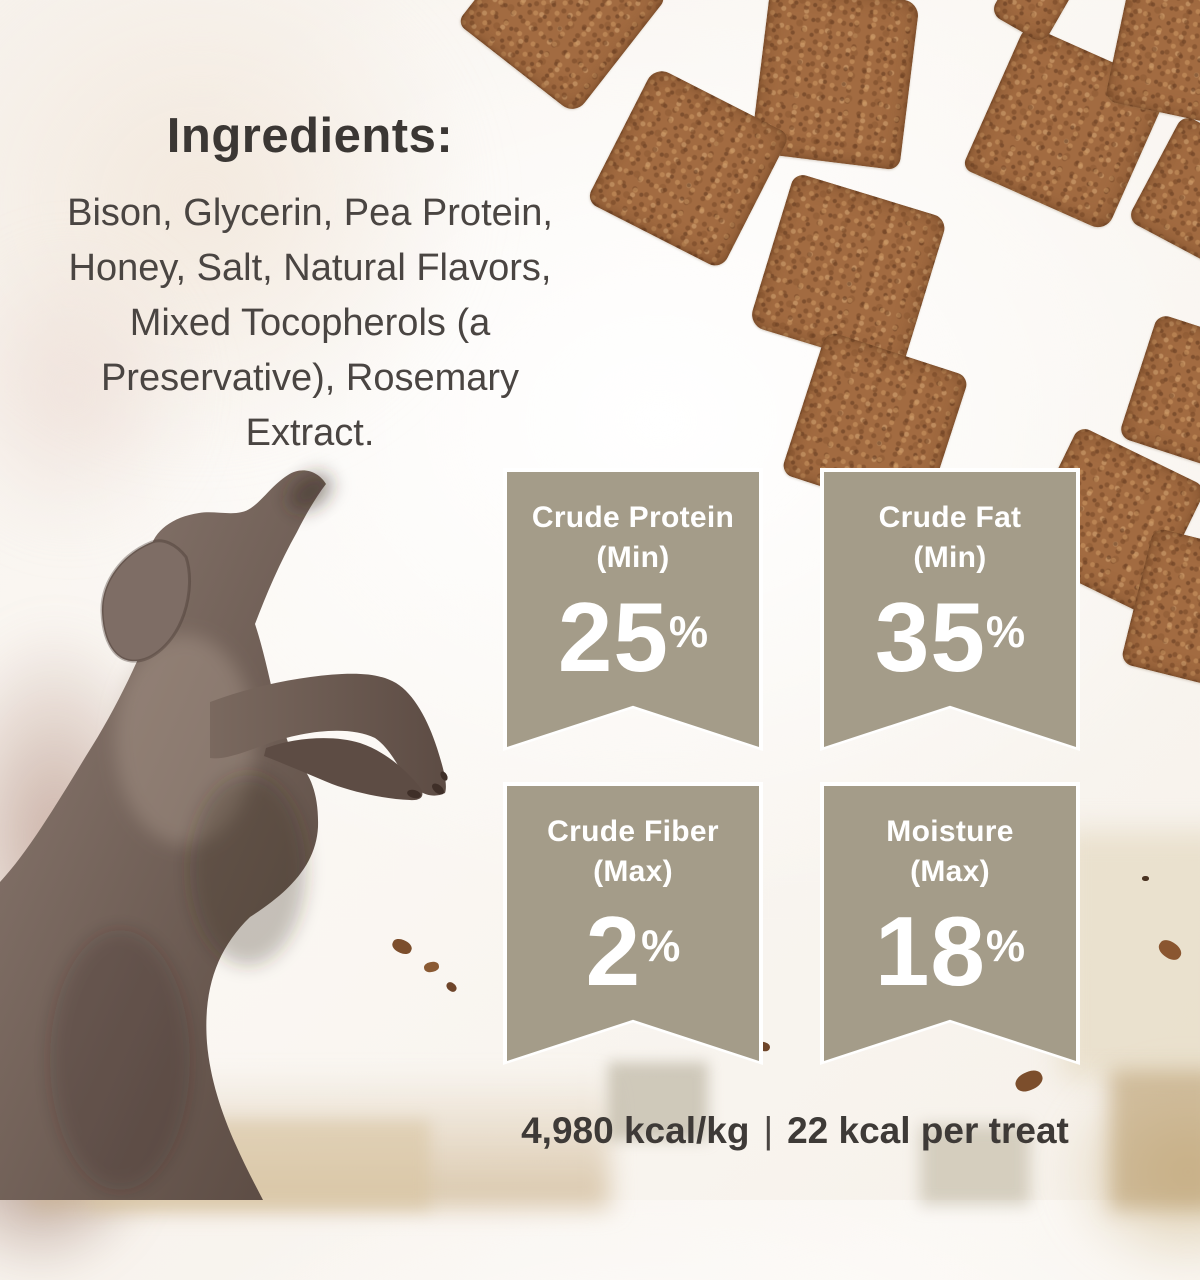  I want to click on ingredients-line: Extract., so click(310, 433).